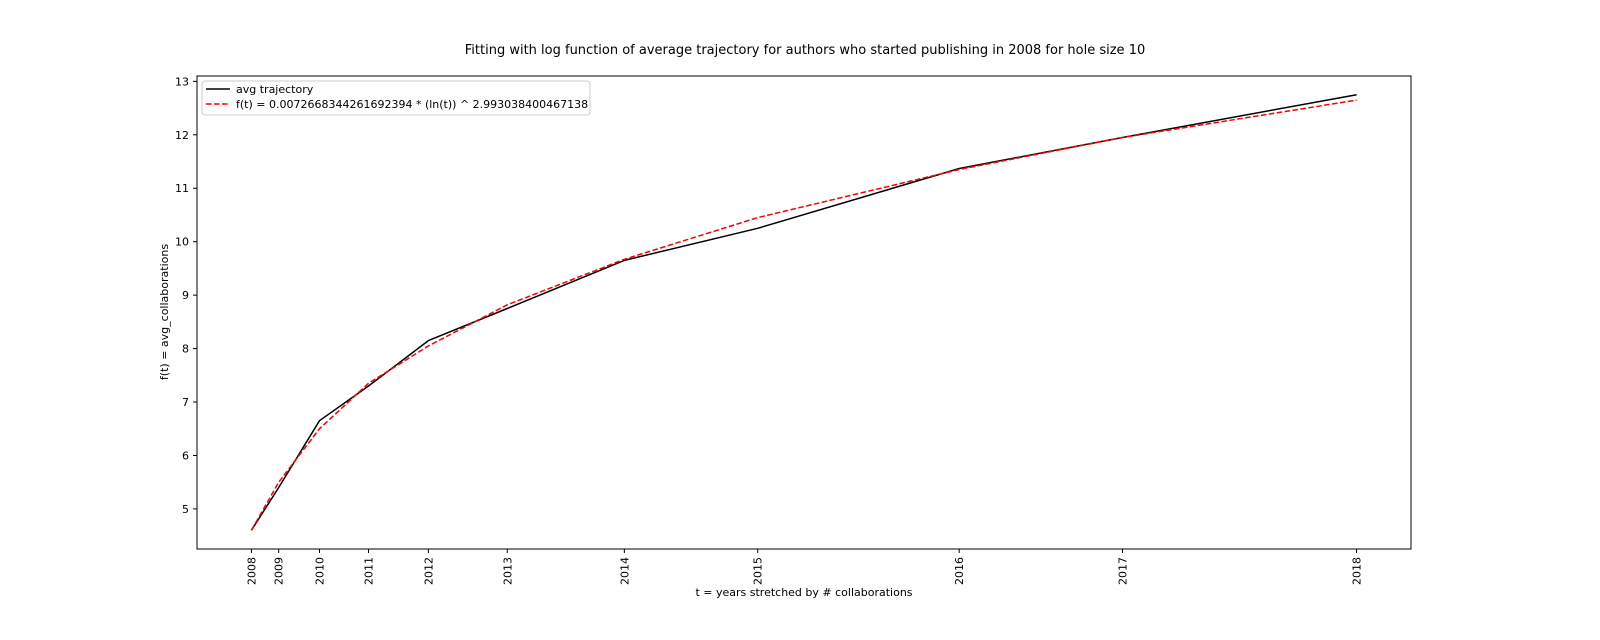 Image resolution: width=1600 pixels, height=640 pixels. Describe the element at coordinates (507, 571) in the screenshot. I see `x-tick-label: 2013` at that location.